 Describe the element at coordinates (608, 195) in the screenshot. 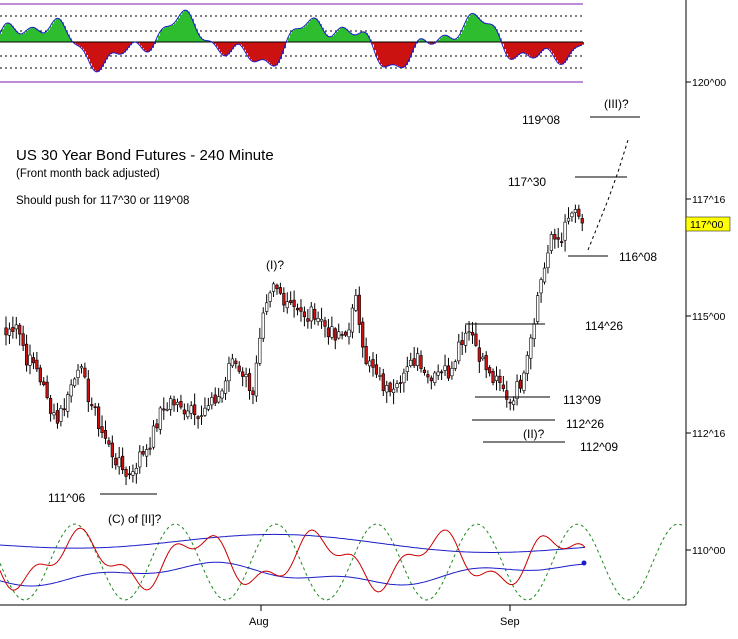

I see `projection-dotted-line` at that location.